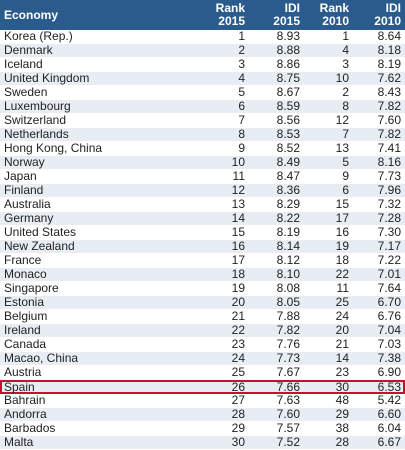  What do you see at coordinates (26, 316) in the screenshot?
I see `economy-cell: Belgium` at bounding box center [26, 316].